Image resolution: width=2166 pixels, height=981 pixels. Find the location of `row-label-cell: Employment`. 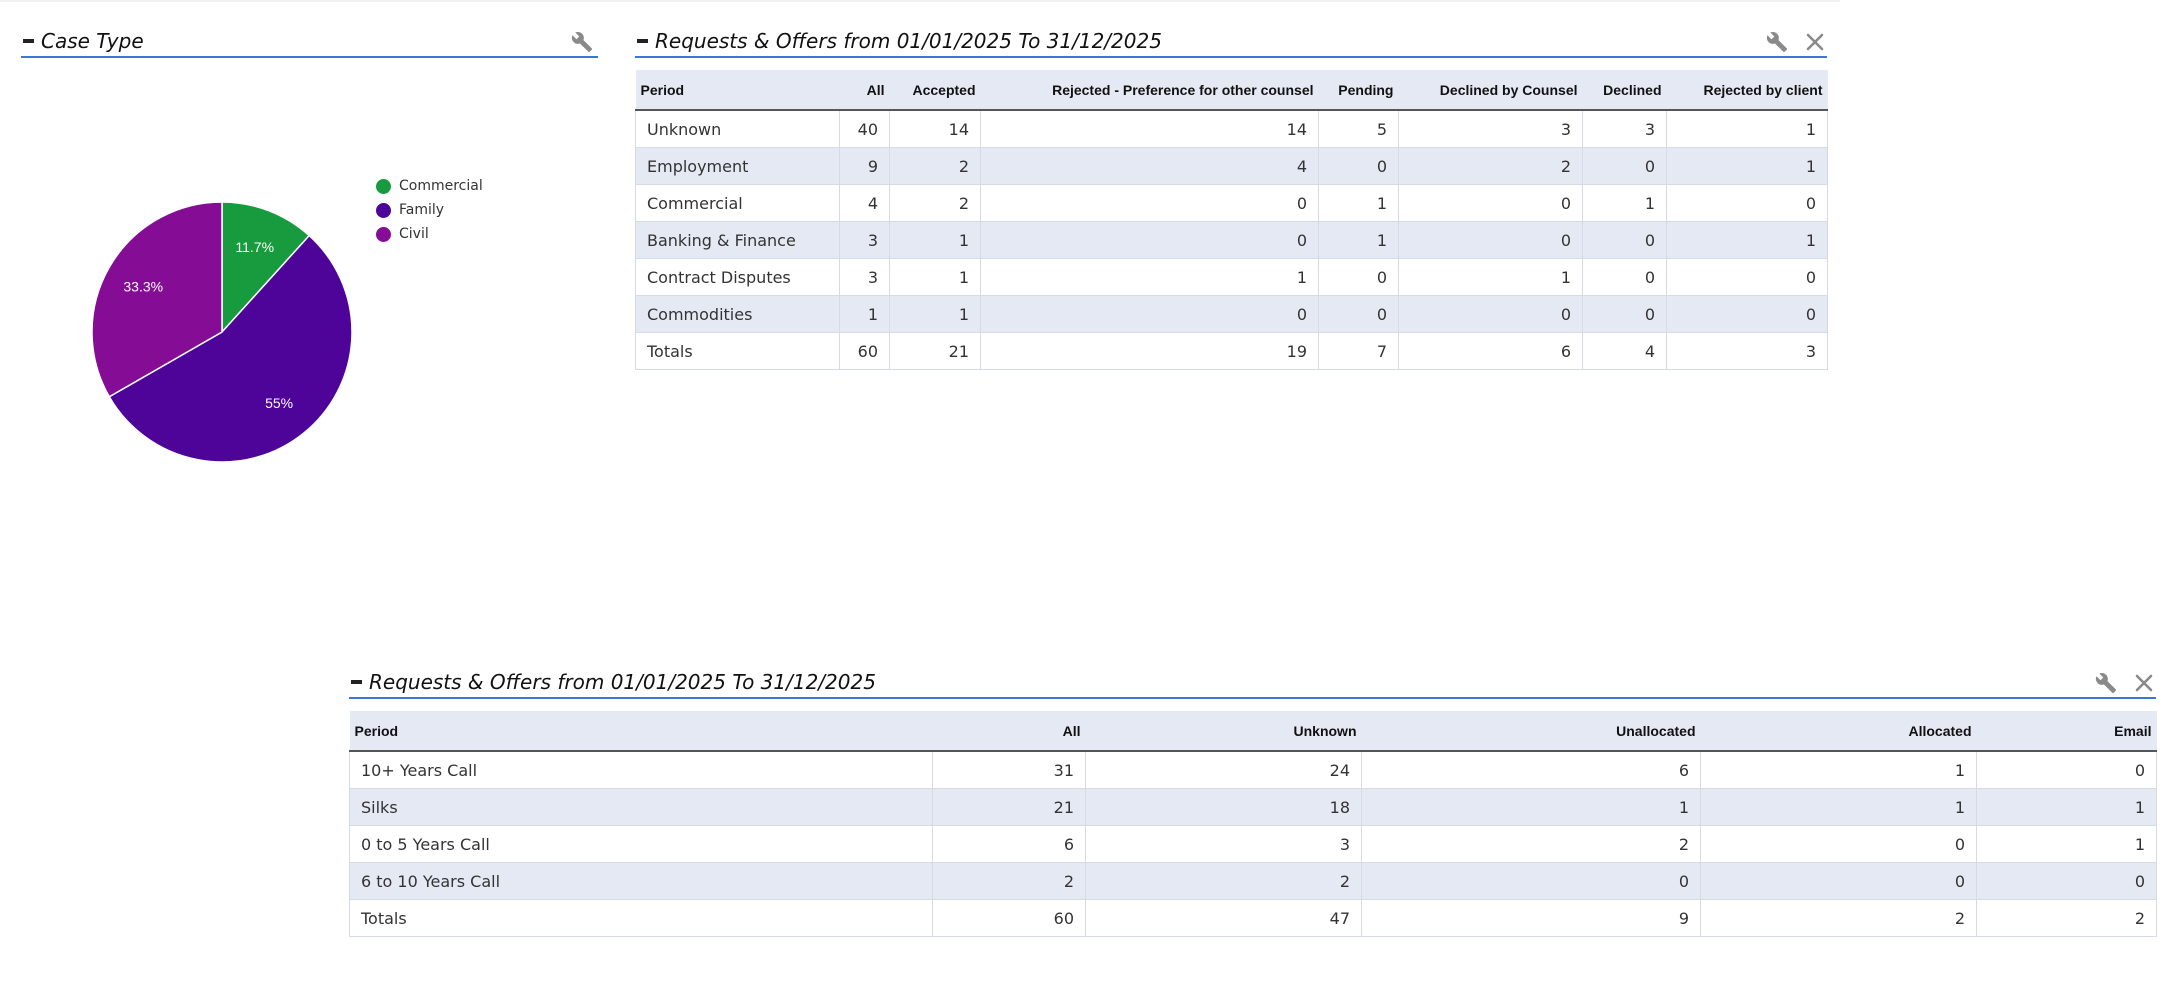

row-label-cell: Employment is located at coordinates (737, 166).